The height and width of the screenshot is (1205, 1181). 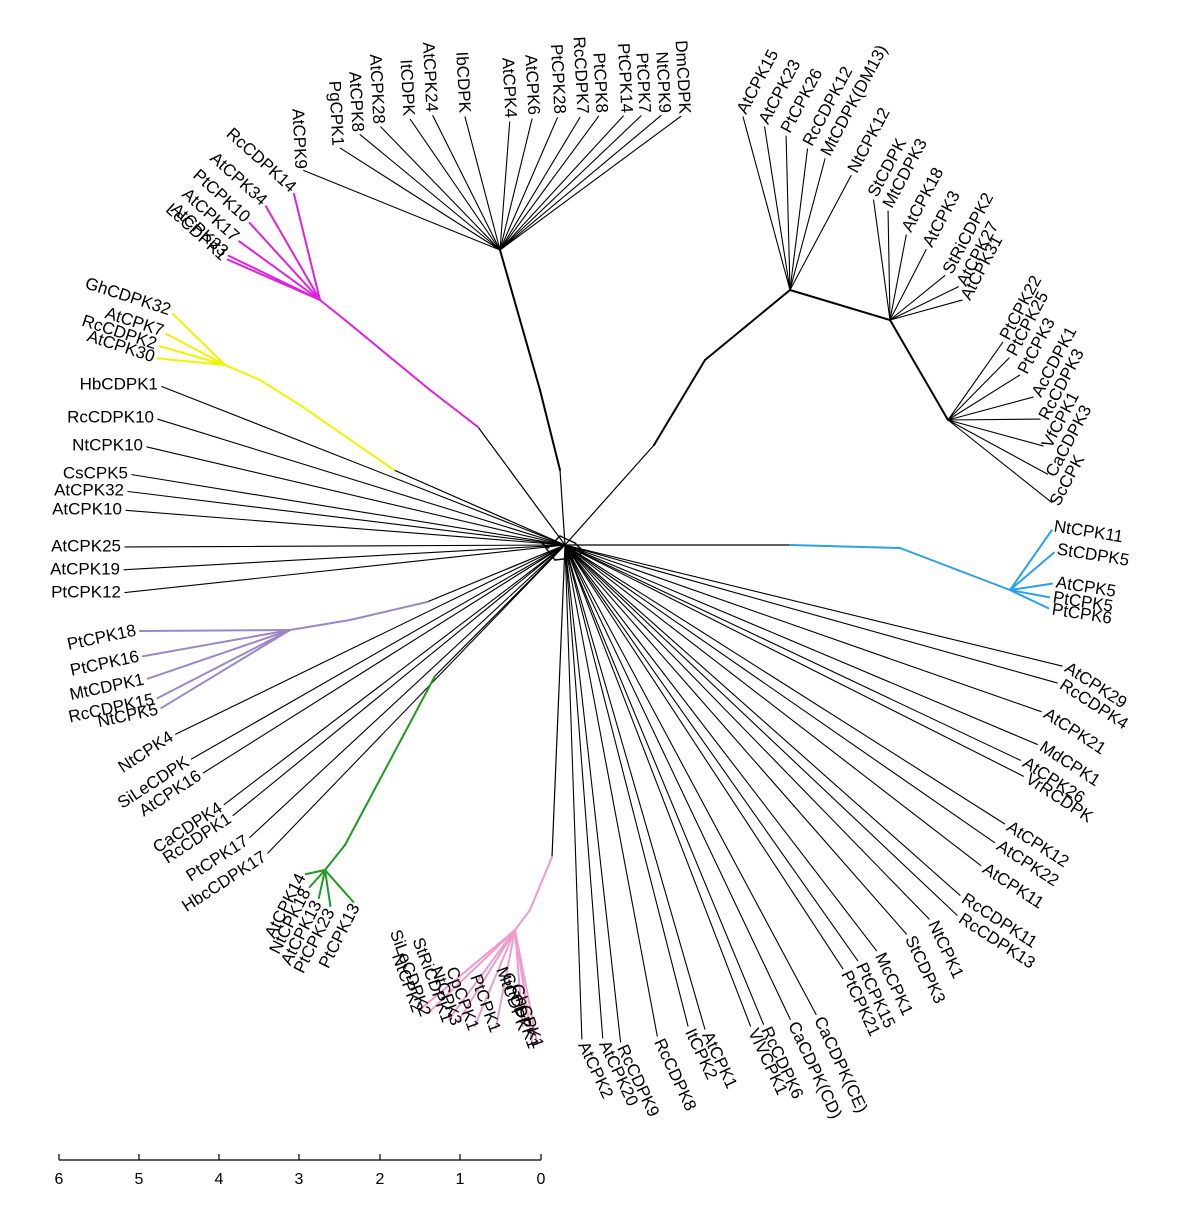 I want to click on taxon-label: NtCPK9, so click(x=663, y=82).